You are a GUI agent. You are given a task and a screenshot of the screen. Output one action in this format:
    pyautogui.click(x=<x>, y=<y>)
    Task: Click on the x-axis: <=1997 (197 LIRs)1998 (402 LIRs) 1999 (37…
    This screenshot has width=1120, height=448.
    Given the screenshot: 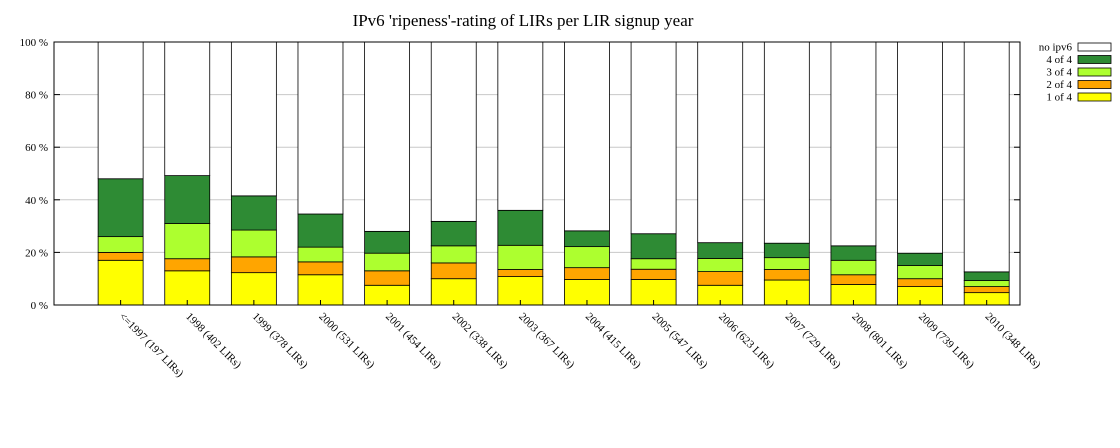 What is the action you would take?
    pyautogui.click(x=579, y=340)
    